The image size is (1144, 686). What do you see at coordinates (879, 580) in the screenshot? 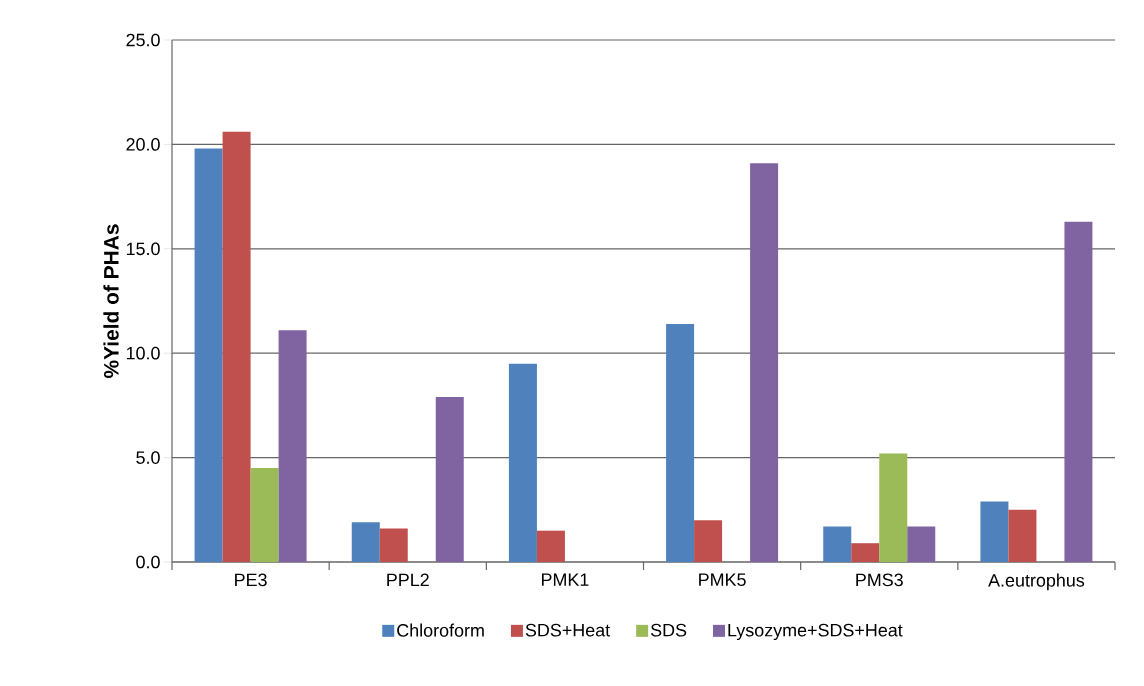
I see `x-tick-label: PMS3` at bounding box center [879, 580].